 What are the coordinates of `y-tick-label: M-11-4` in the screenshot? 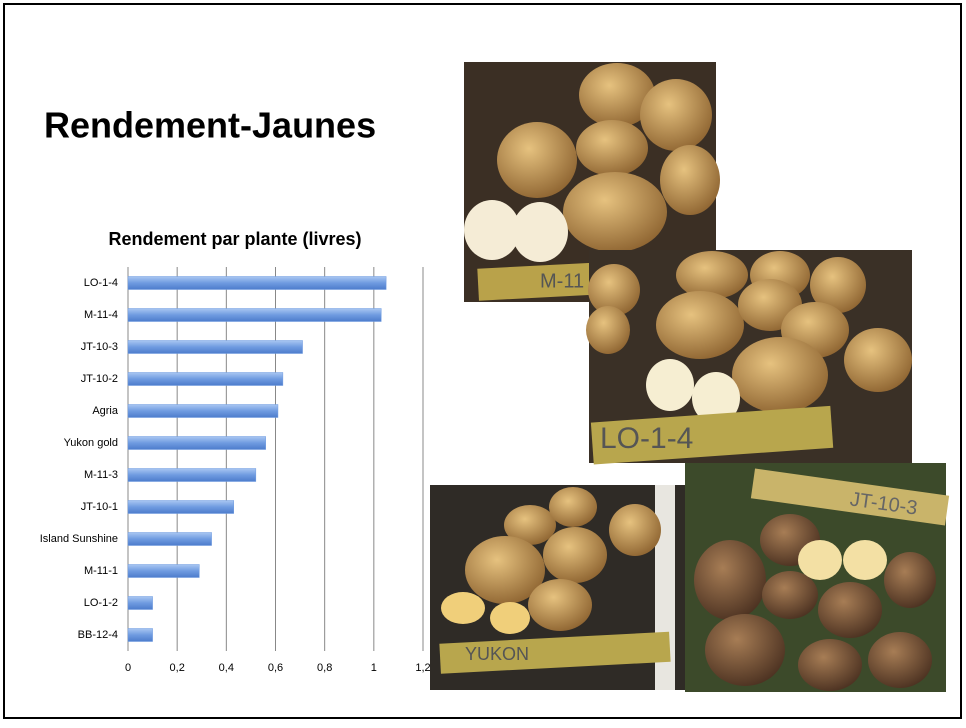 It's located at (101, 315).